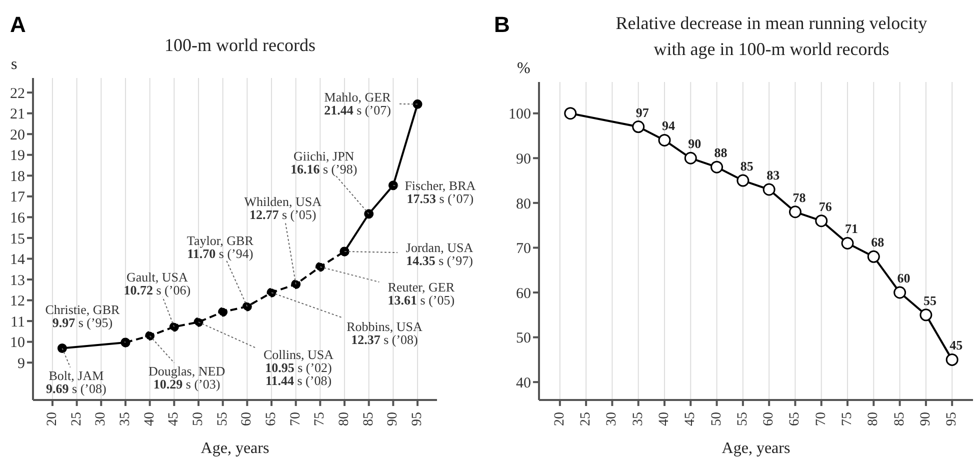 The width and height of the screenshot is (978, 461). I want to click on data-label: 45, so click(957, 345).